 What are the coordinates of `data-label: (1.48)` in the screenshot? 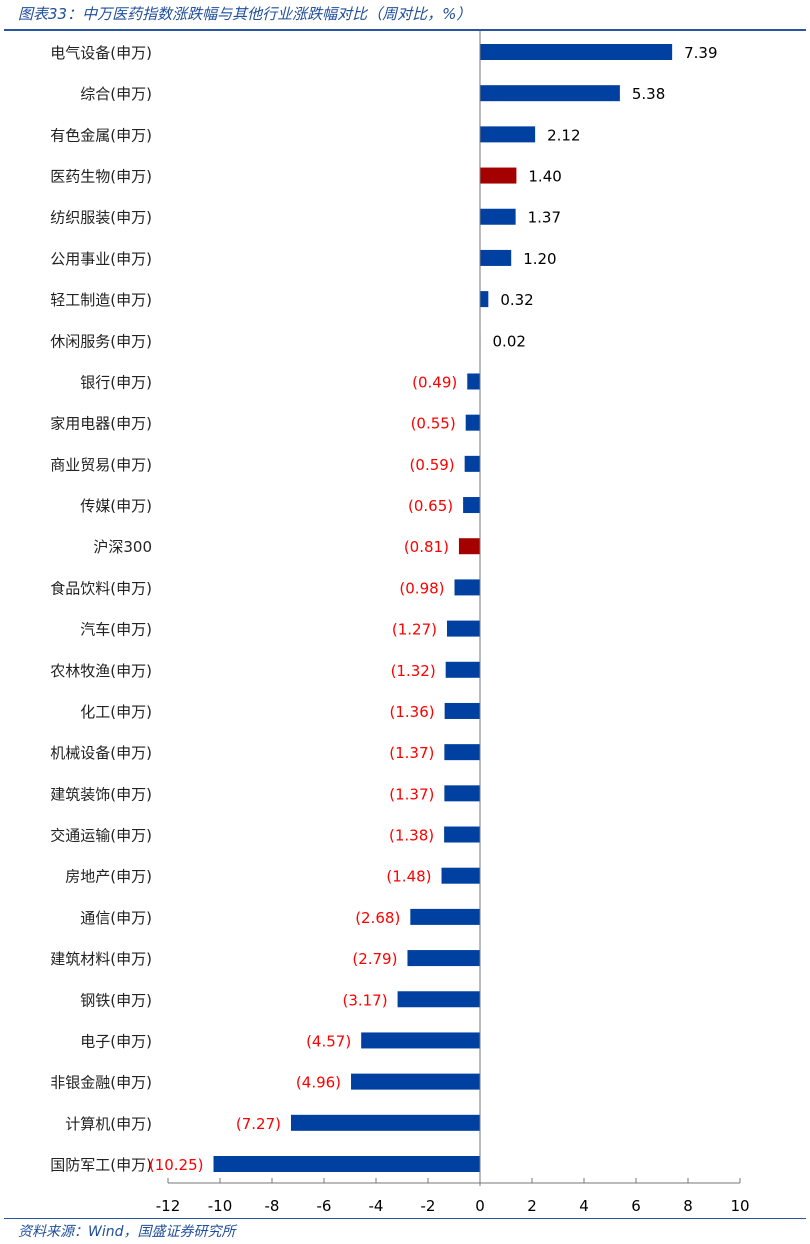 It's located at (408, 877).